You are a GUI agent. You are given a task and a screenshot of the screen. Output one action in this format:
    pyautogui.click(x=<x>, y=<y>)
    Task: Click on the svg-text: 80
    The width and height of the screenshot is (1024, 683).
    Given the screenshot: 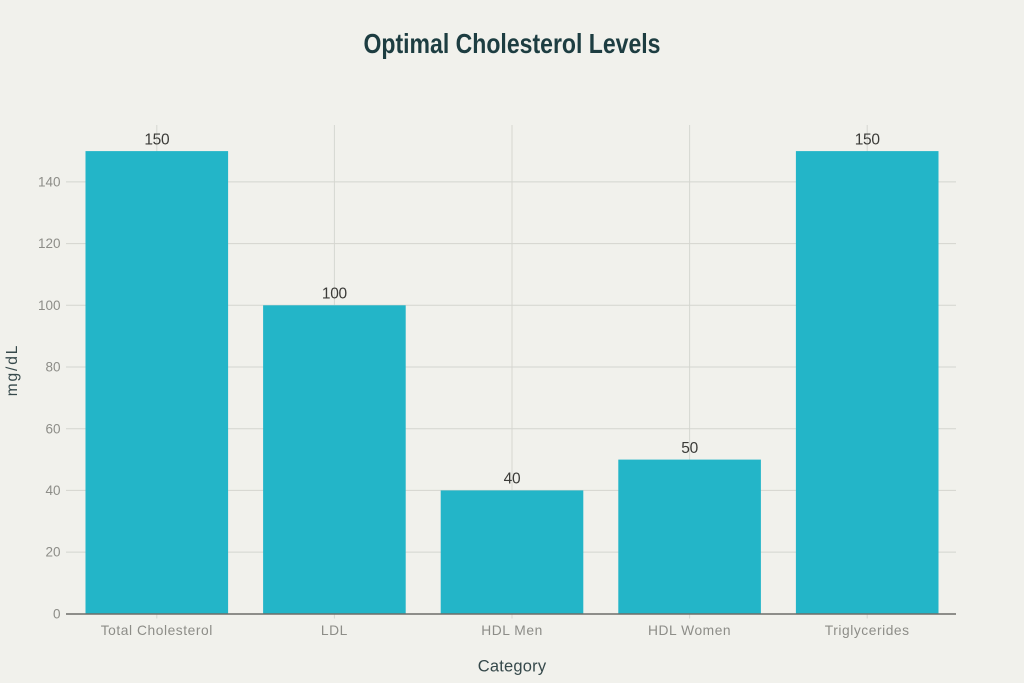 What is the action you would take?
    pyautogui.click(x=52, y=367)
    